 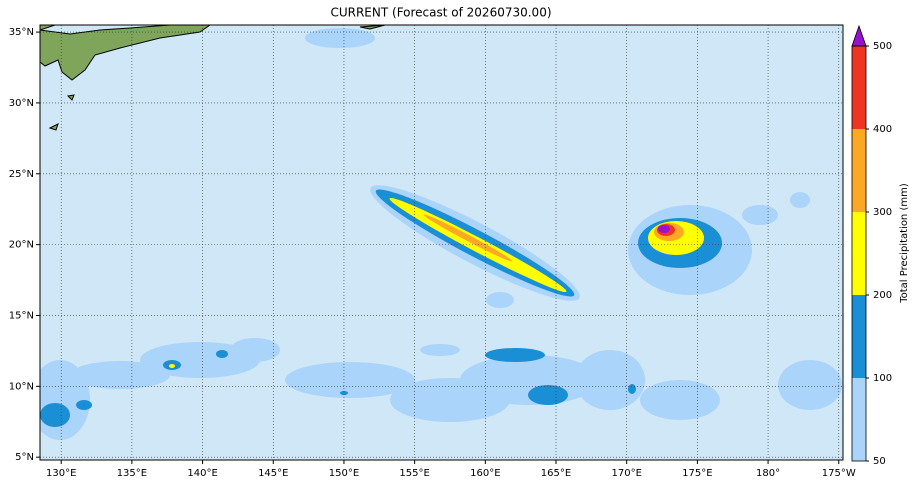 I want to click on y-tick-label: 20°N, so click(x=21, y=245).